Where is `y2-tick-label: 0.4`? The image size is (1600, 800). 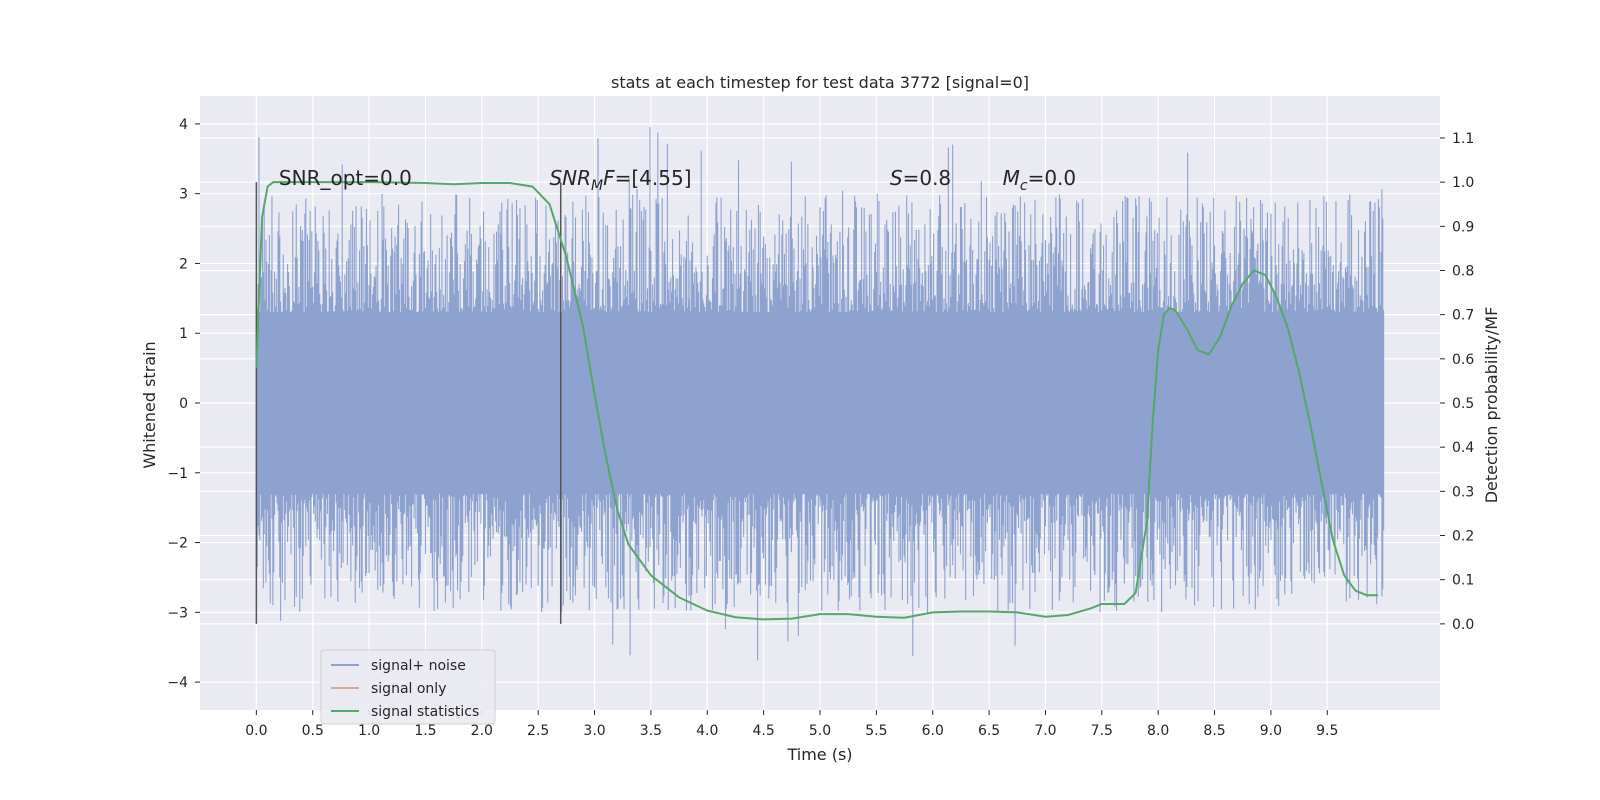 y2-tick-label: 0.4 is located at coordinates (1463, 448).